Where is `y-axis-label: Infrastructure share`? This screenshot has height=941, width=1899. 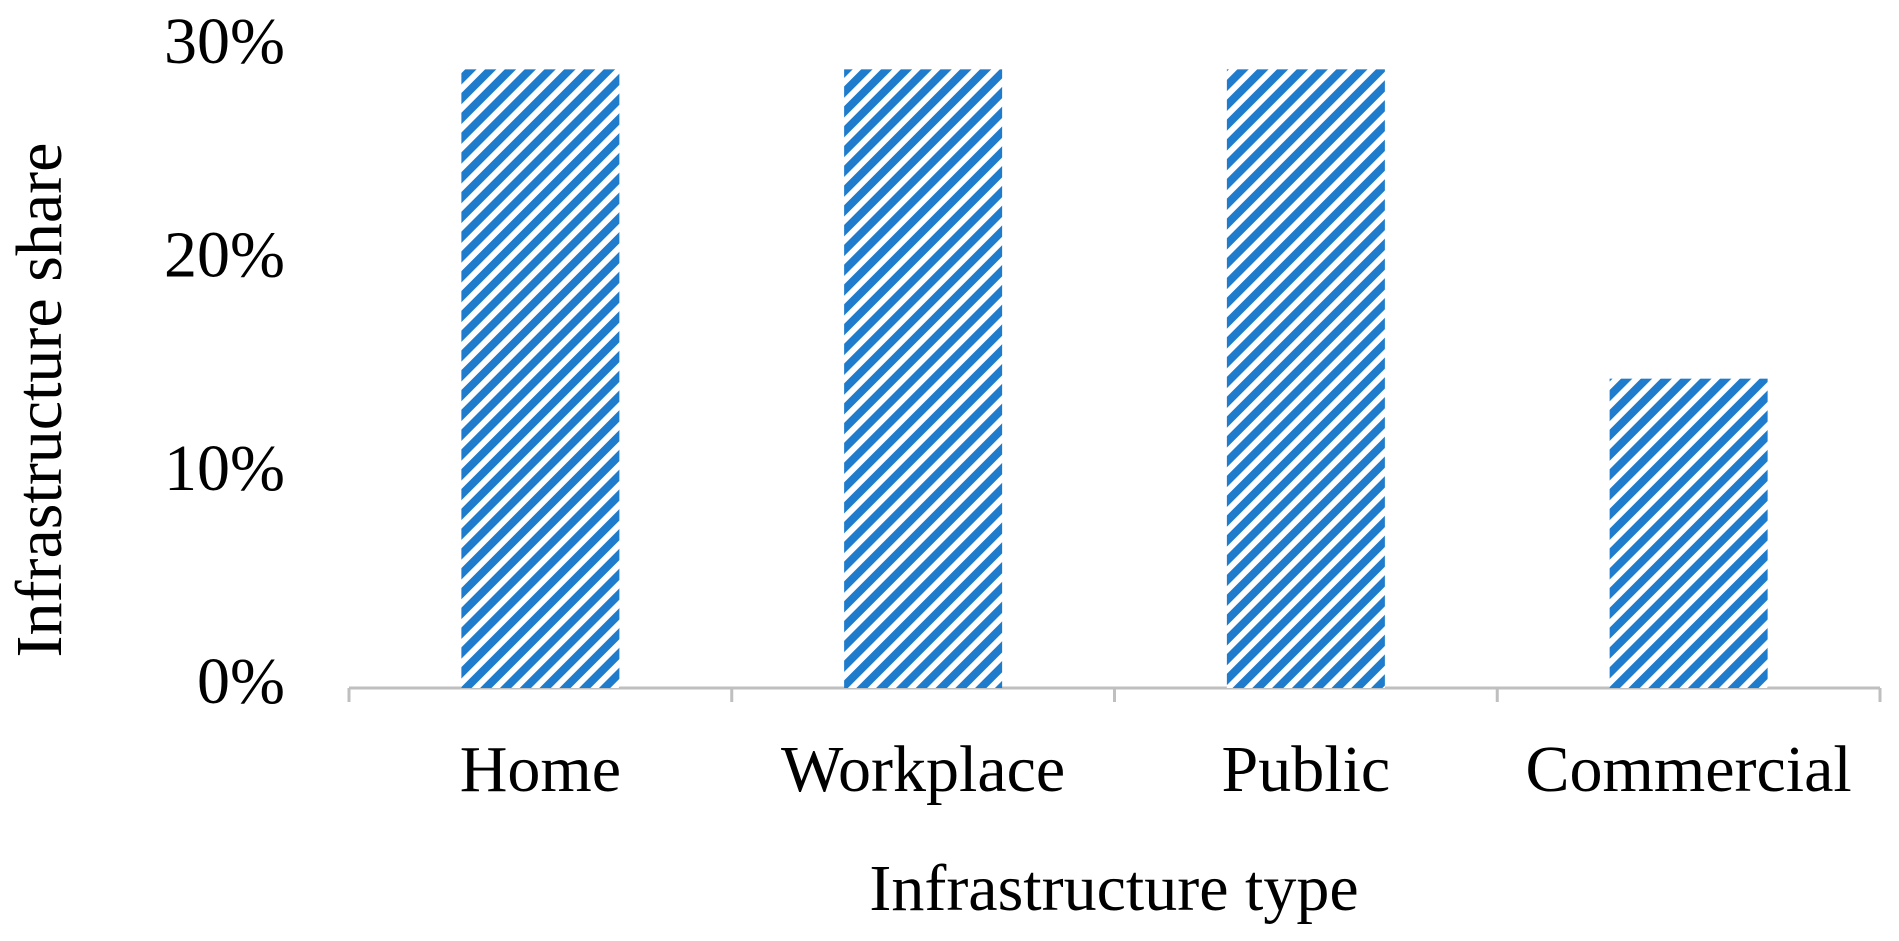 y-axis-label: Infrastructure share is located at coordinates (39, 400).